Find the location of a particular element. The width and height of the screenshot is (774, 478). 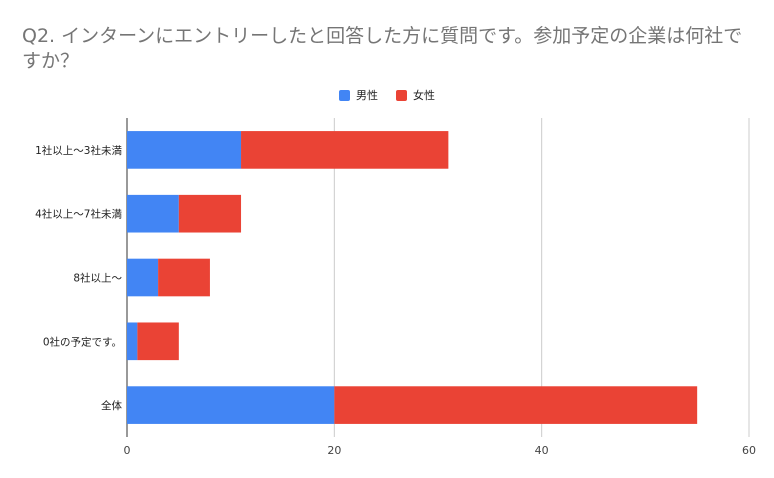

x-tick-label: 40 is located at coordinates (542, 450).